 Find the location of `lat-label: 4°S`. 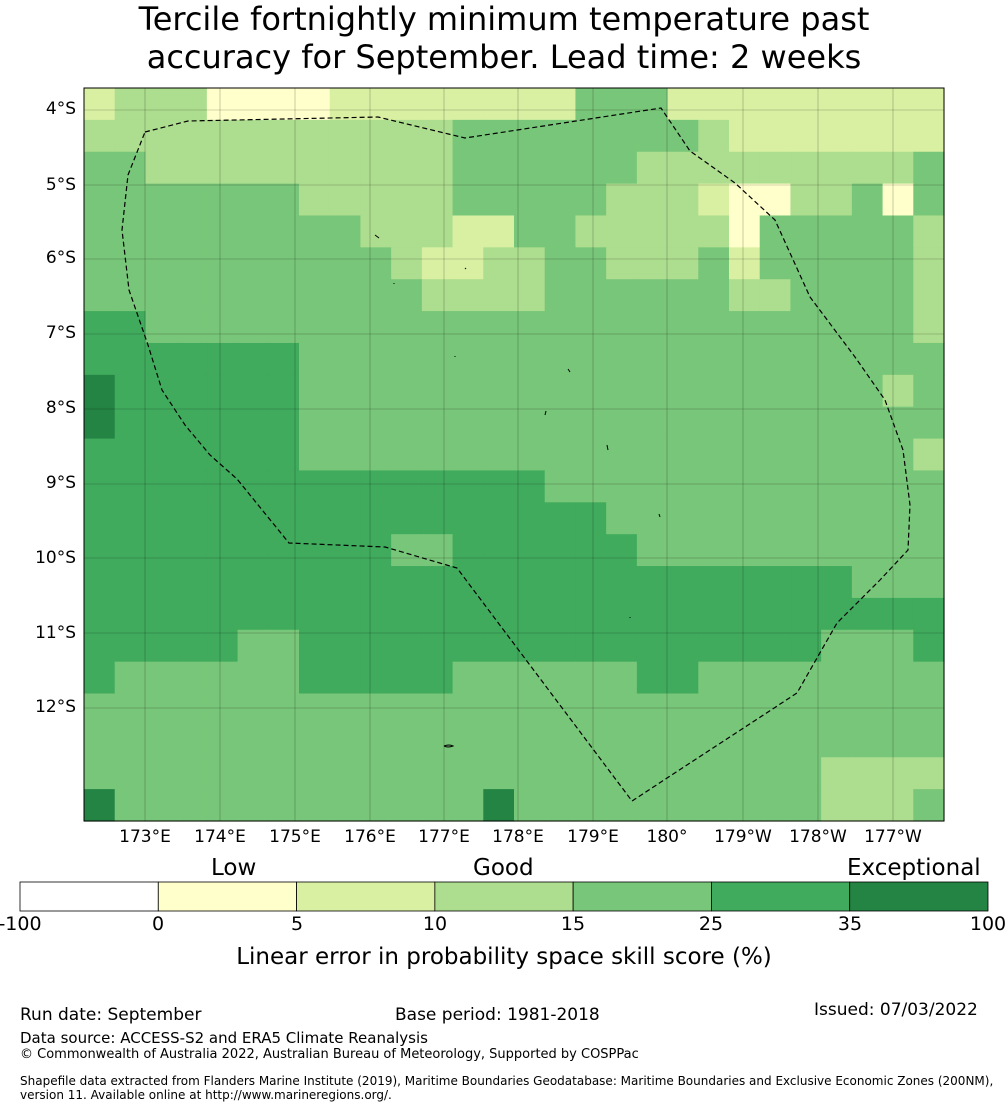

lat-label: 4°S is located at coordinates (60, 109).